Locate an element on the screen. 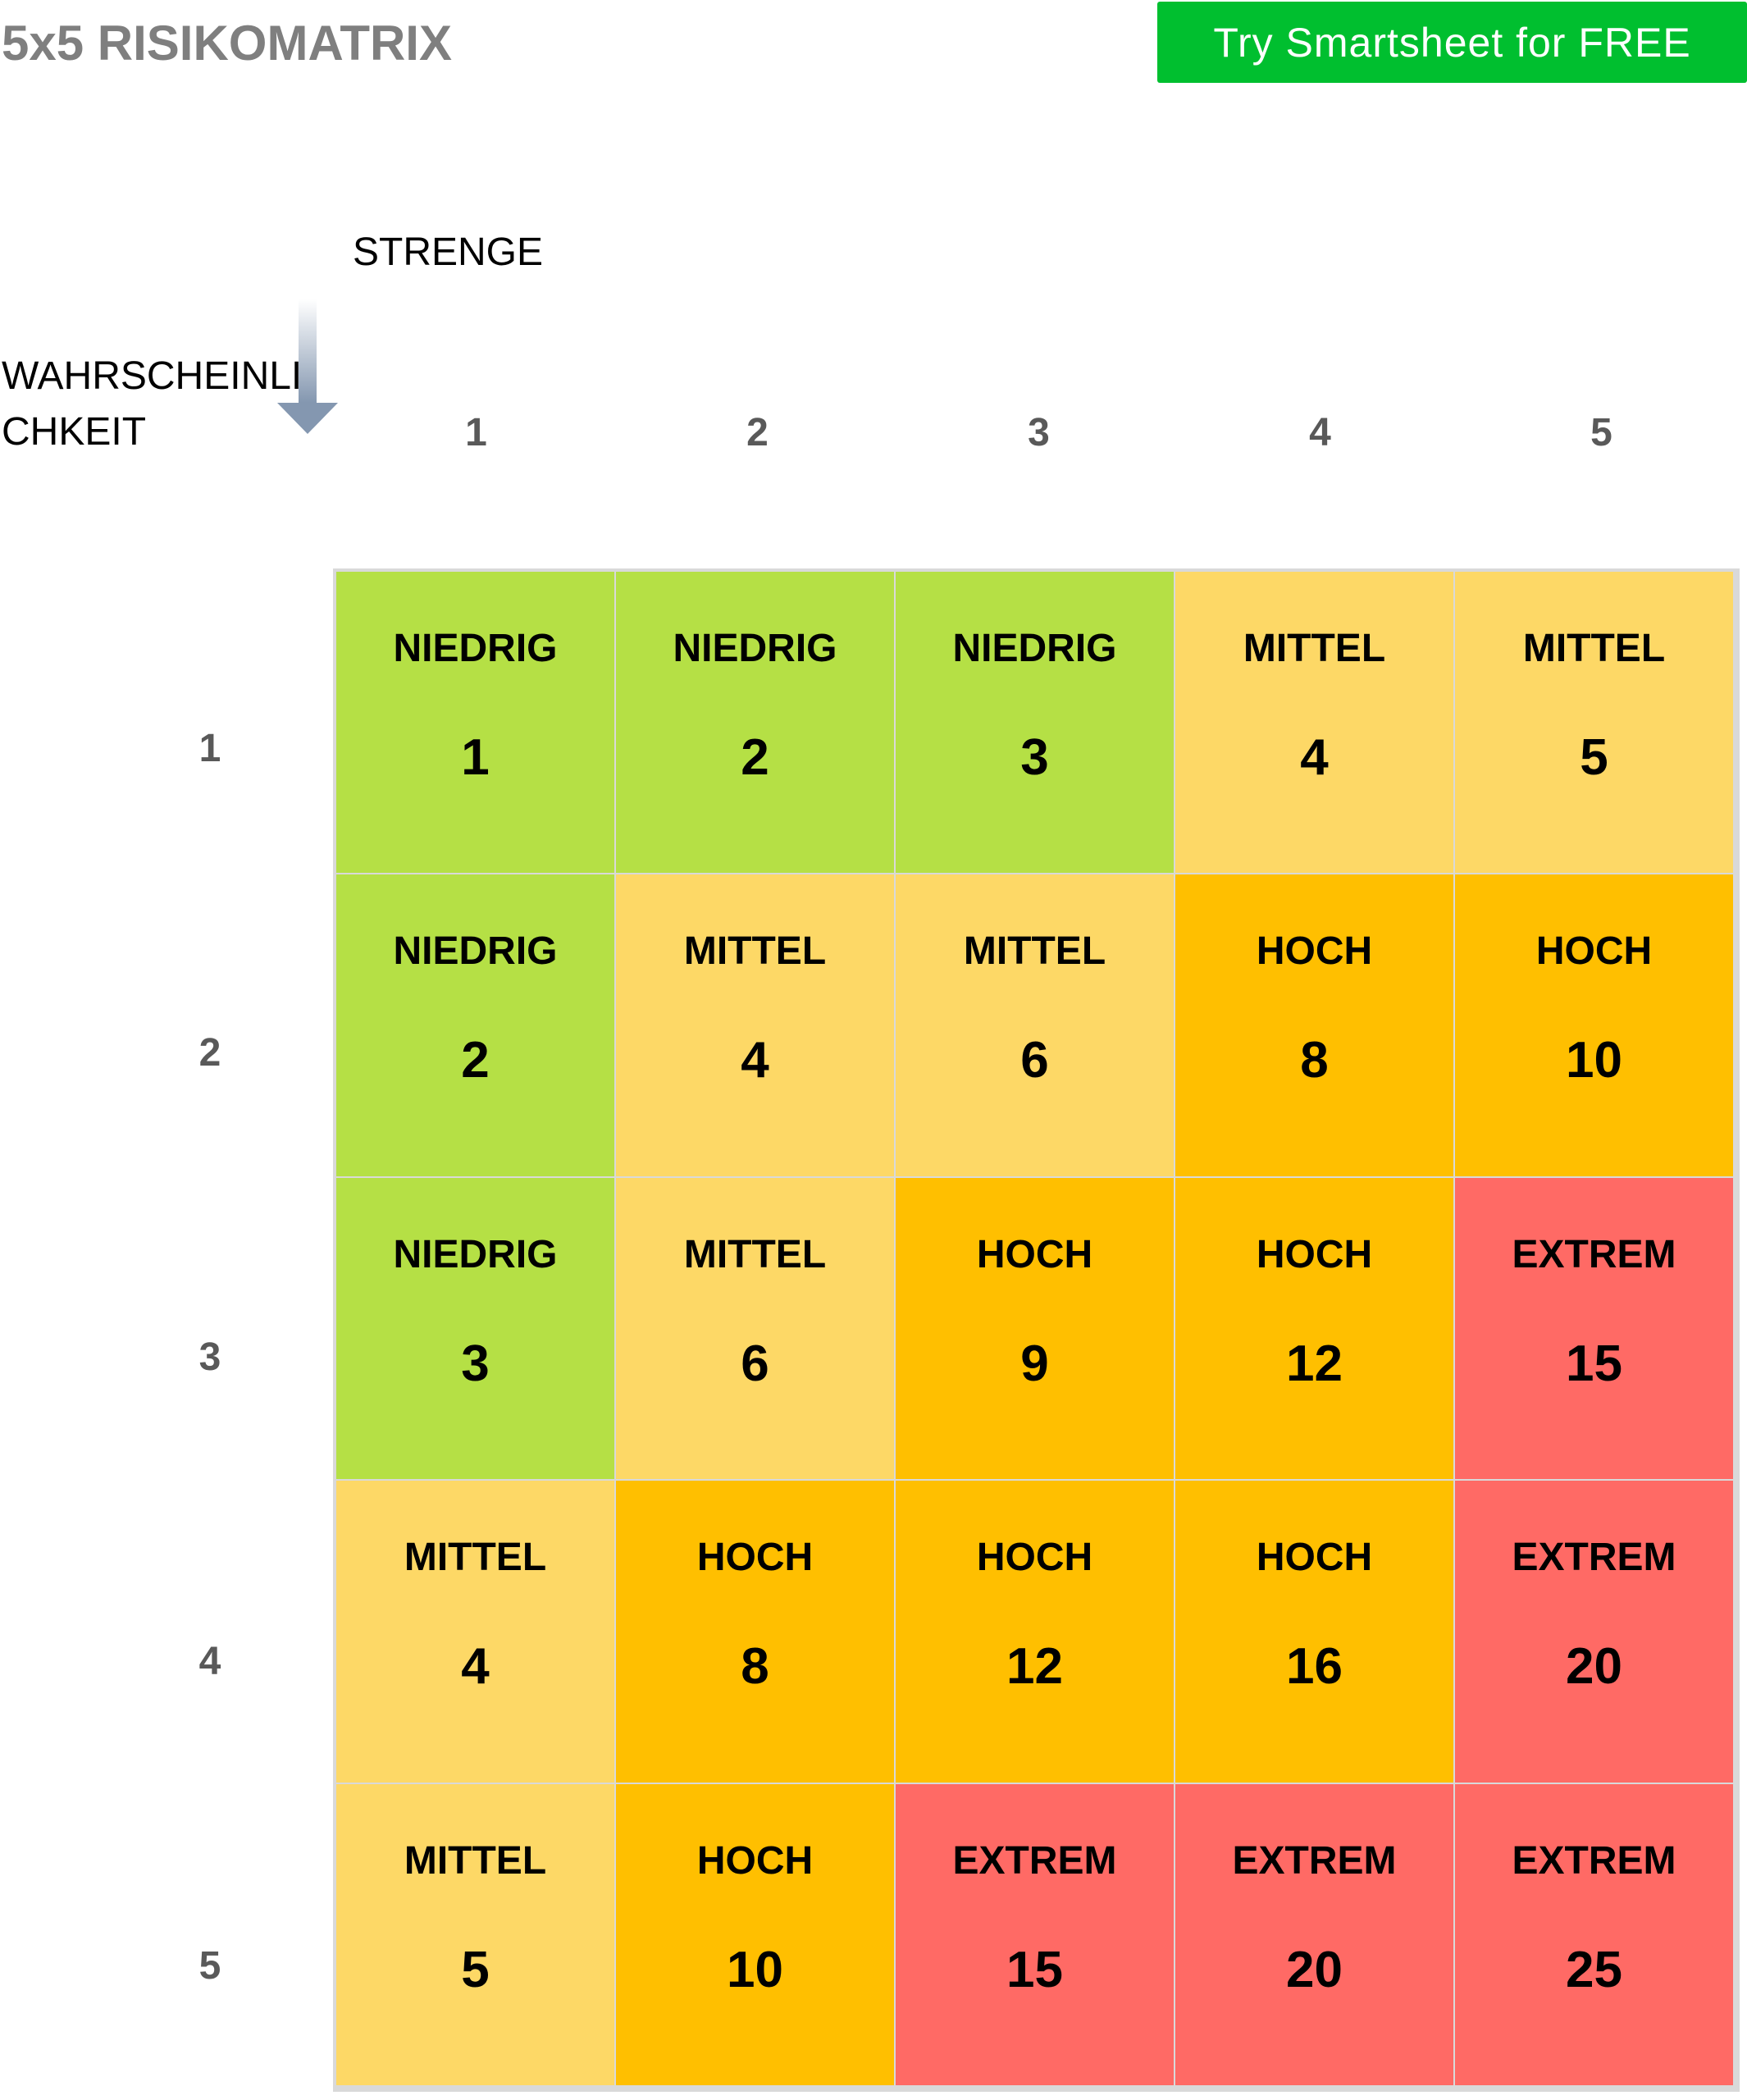 This screenshot has height=2100, width=1747. risk-score: 25 is located at coordinates (1594, 1970).